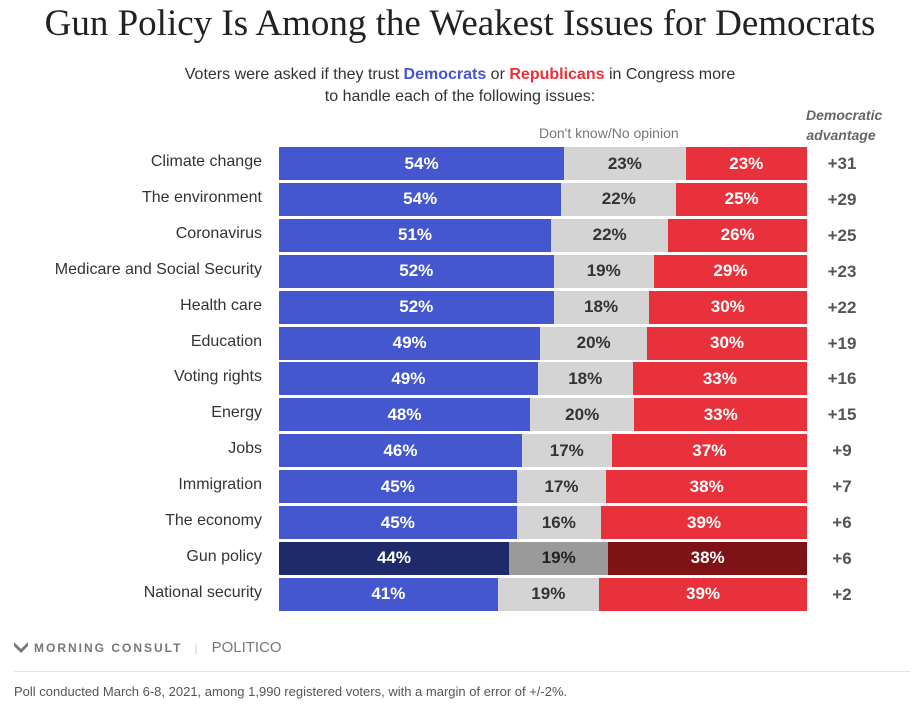 This screenshot has width=920, height=707. I want to click on category-label: Education, so click(226, 341).